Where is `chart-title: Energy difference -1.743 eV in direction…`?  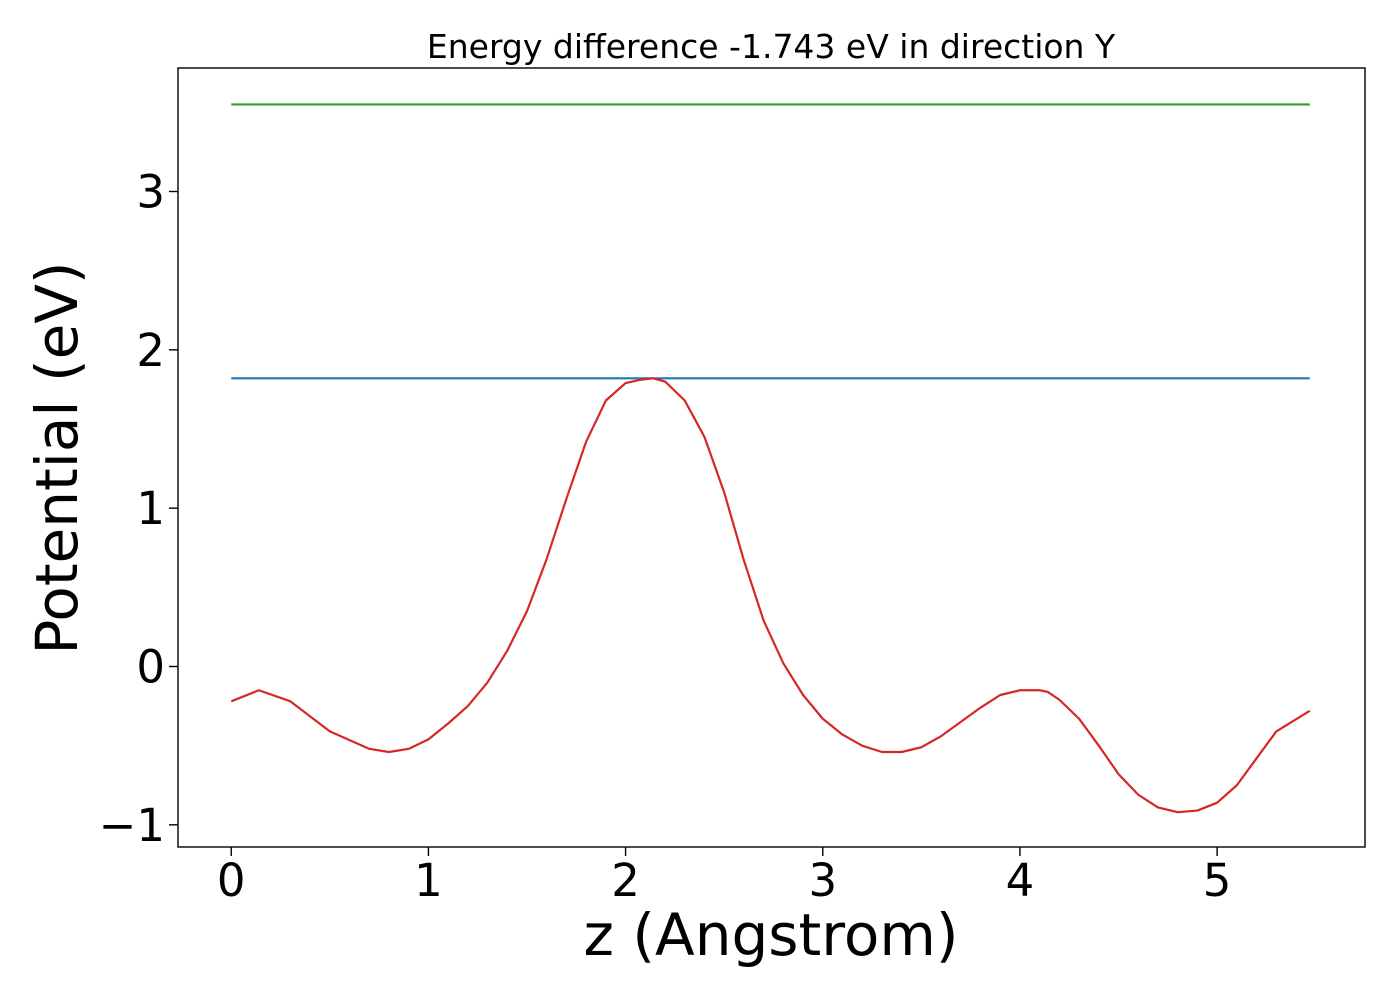
chart-title: Energy difference -1.743 eV in direction… is located at coordinates (771, 46).